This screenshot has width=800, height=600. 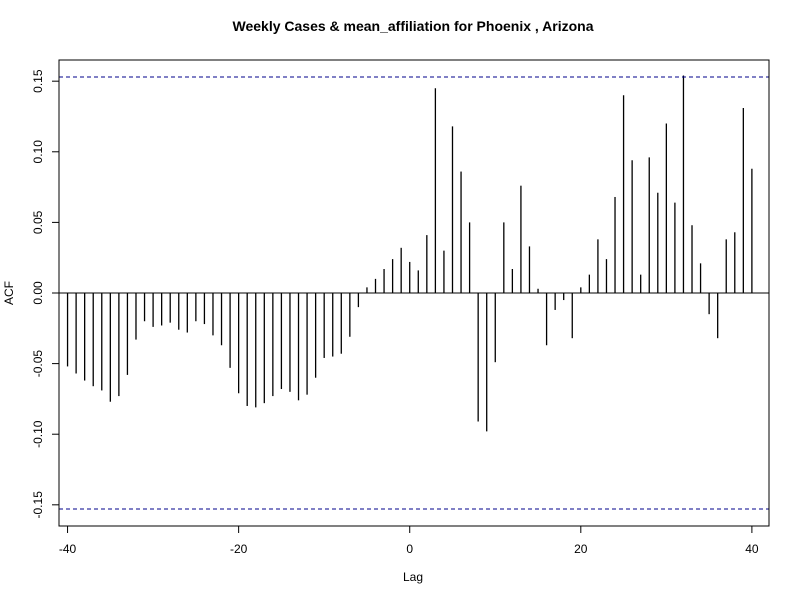 What do you see at coordinates (38, 434) in the screenshot?
I see `y-tick-label: -0.10` at bounding box center [38, 434].